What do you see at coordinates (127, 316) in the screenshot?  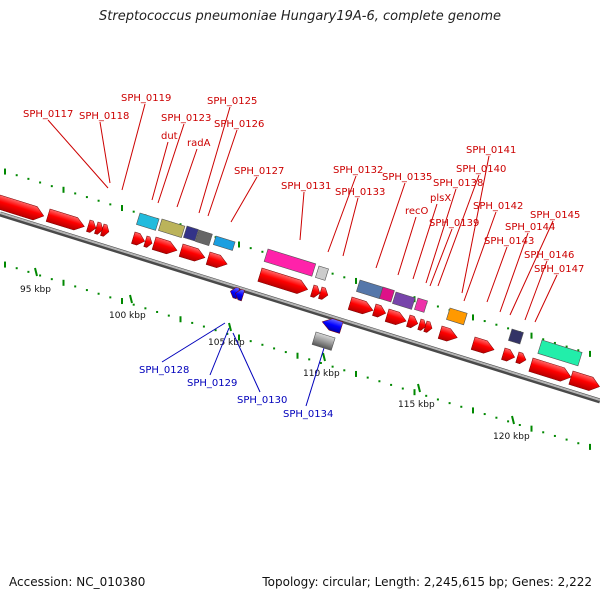 I see `kbp-label-100: 100 kbp` at bounding box center [127, 316].